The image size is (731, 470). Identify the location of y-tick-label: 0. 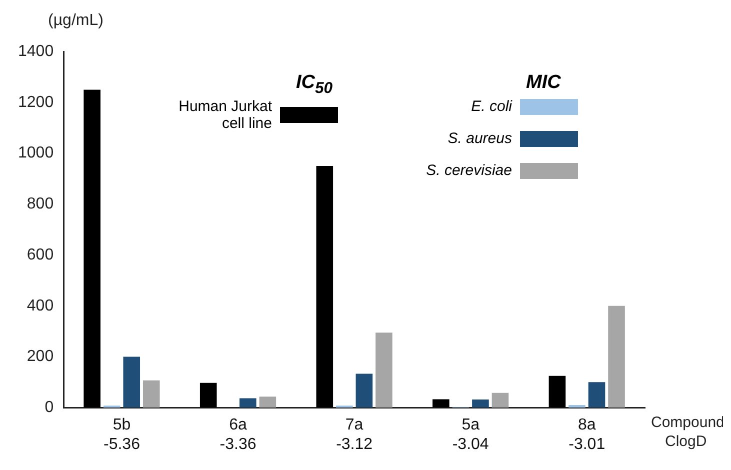
(49, 407).